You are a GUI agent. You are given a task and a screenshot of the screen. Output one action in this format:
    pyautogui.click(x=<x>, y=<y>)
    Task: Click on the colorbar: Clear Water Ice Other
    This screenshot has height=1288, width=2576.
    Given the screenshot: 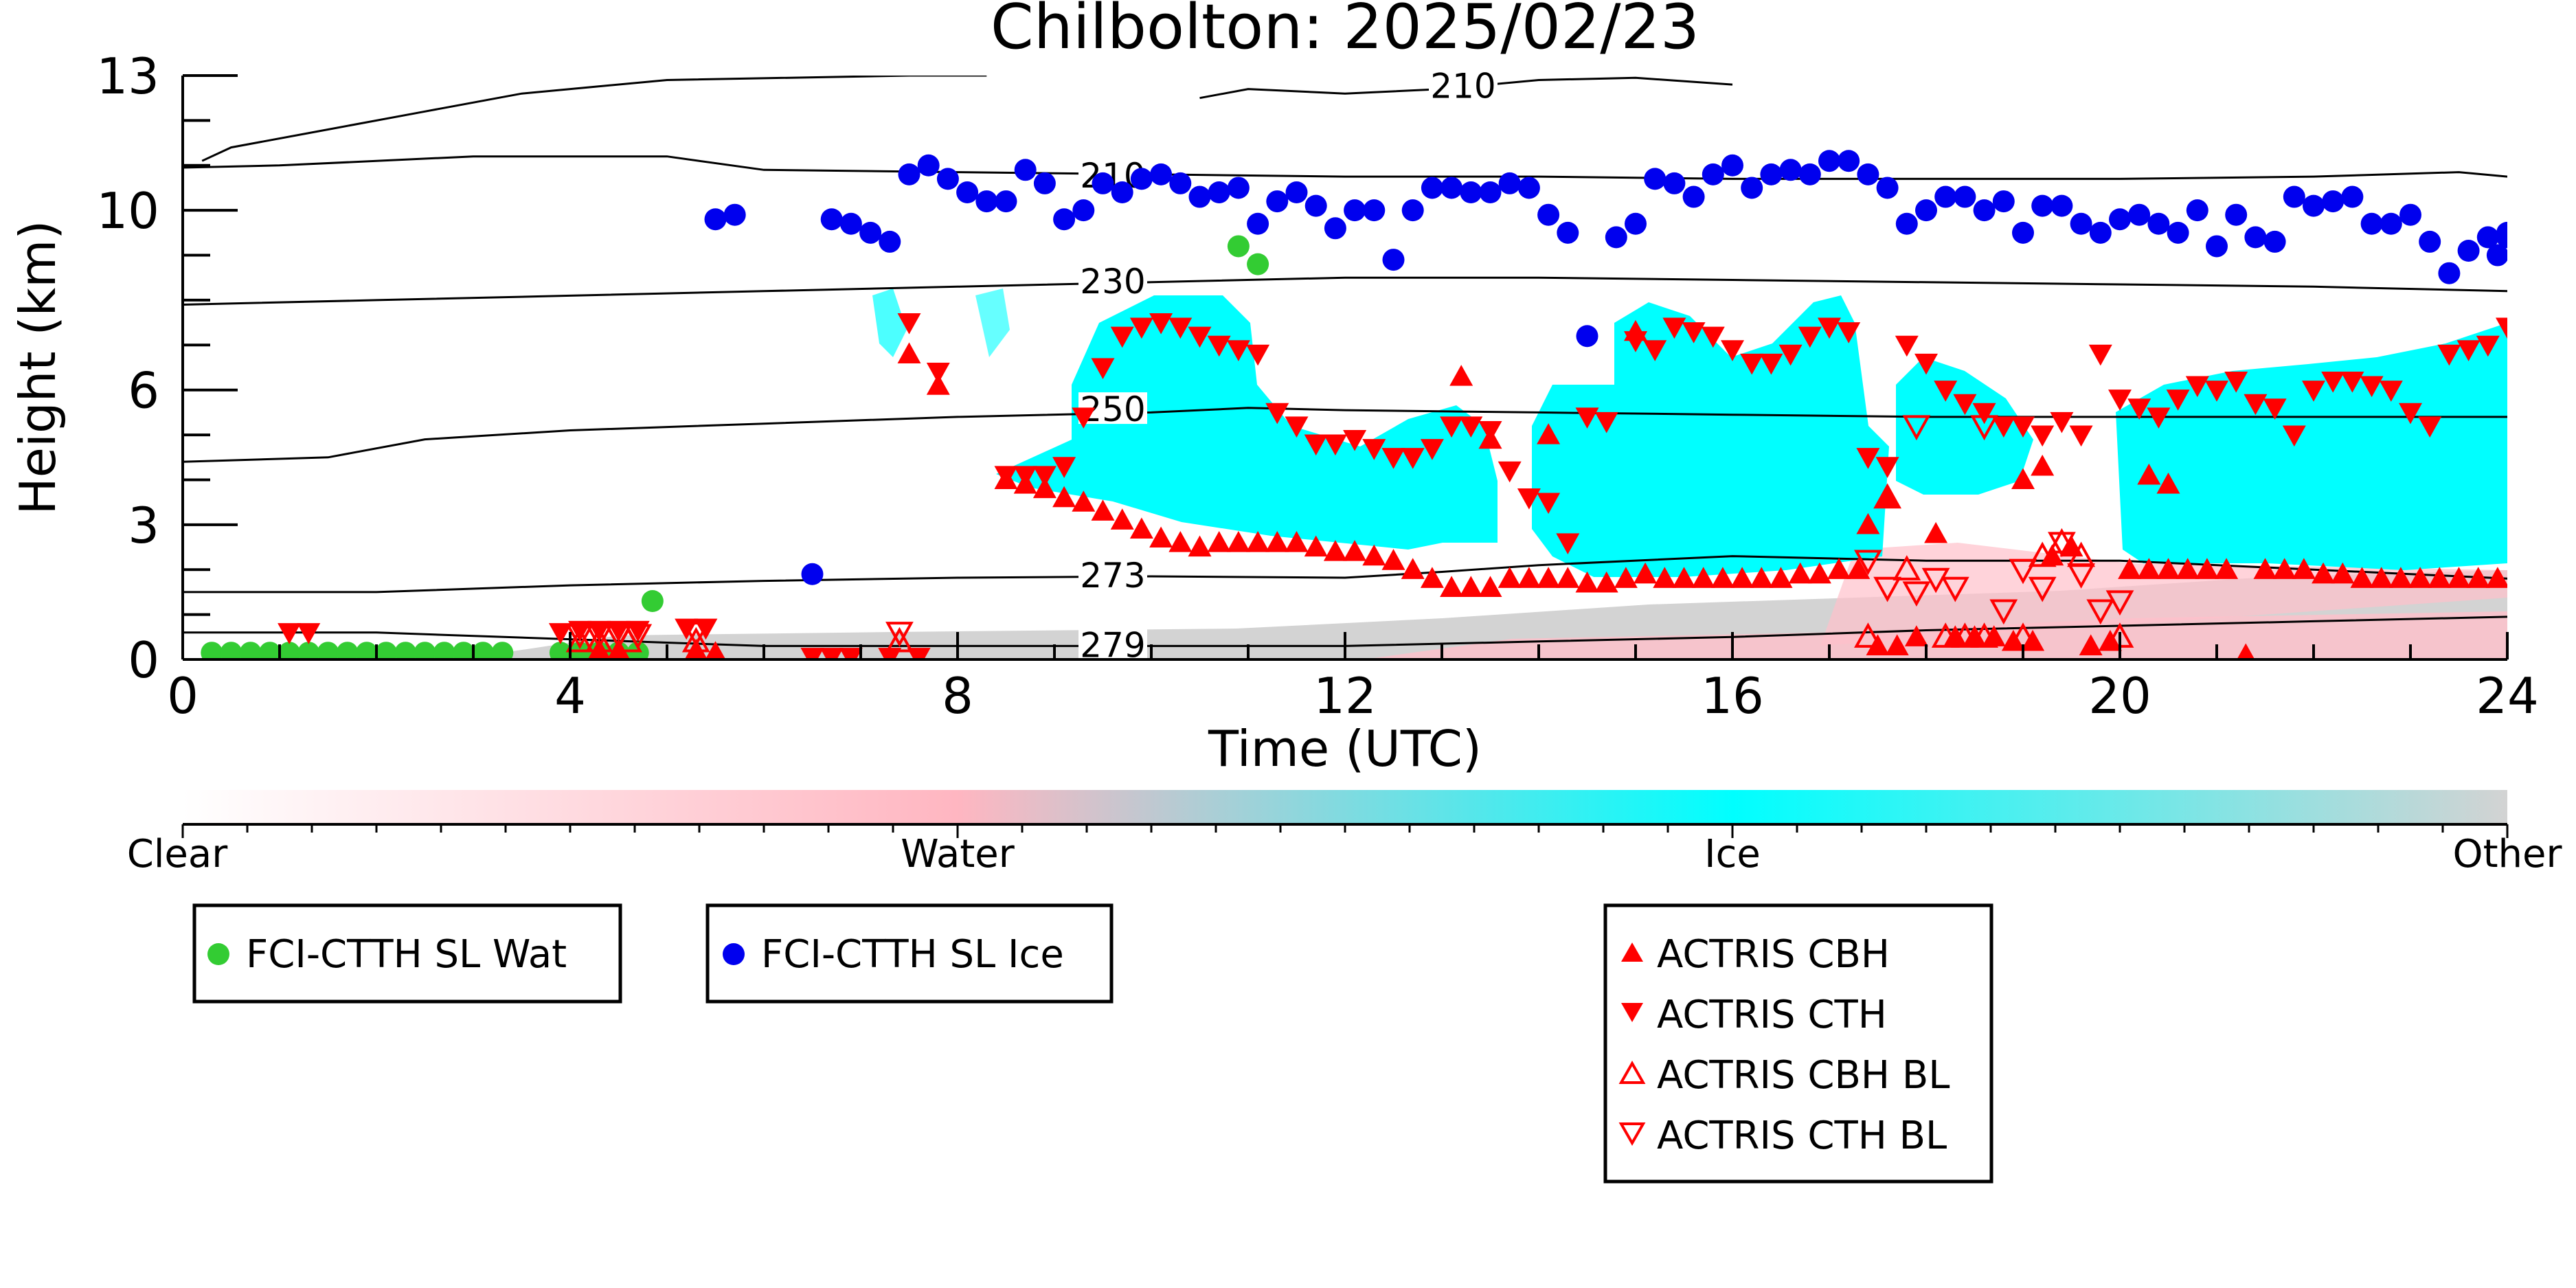 What is the action you would take?
    pyautogui.click(x=1344, y=833)
    